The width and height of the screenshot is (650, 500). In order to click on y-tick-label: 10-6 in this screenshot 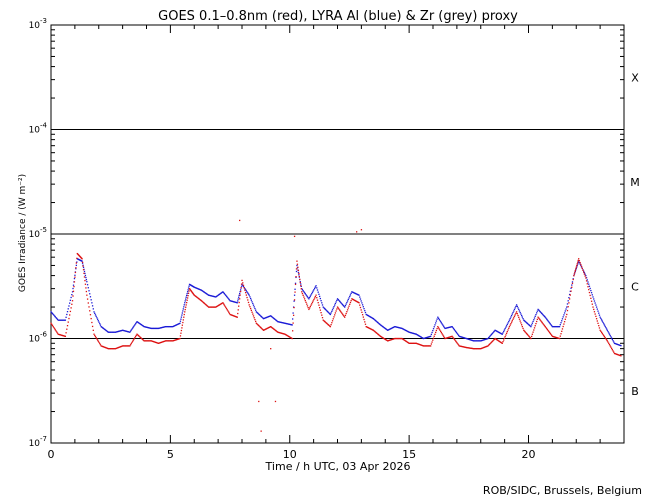, I will do `click(38, 338)`.